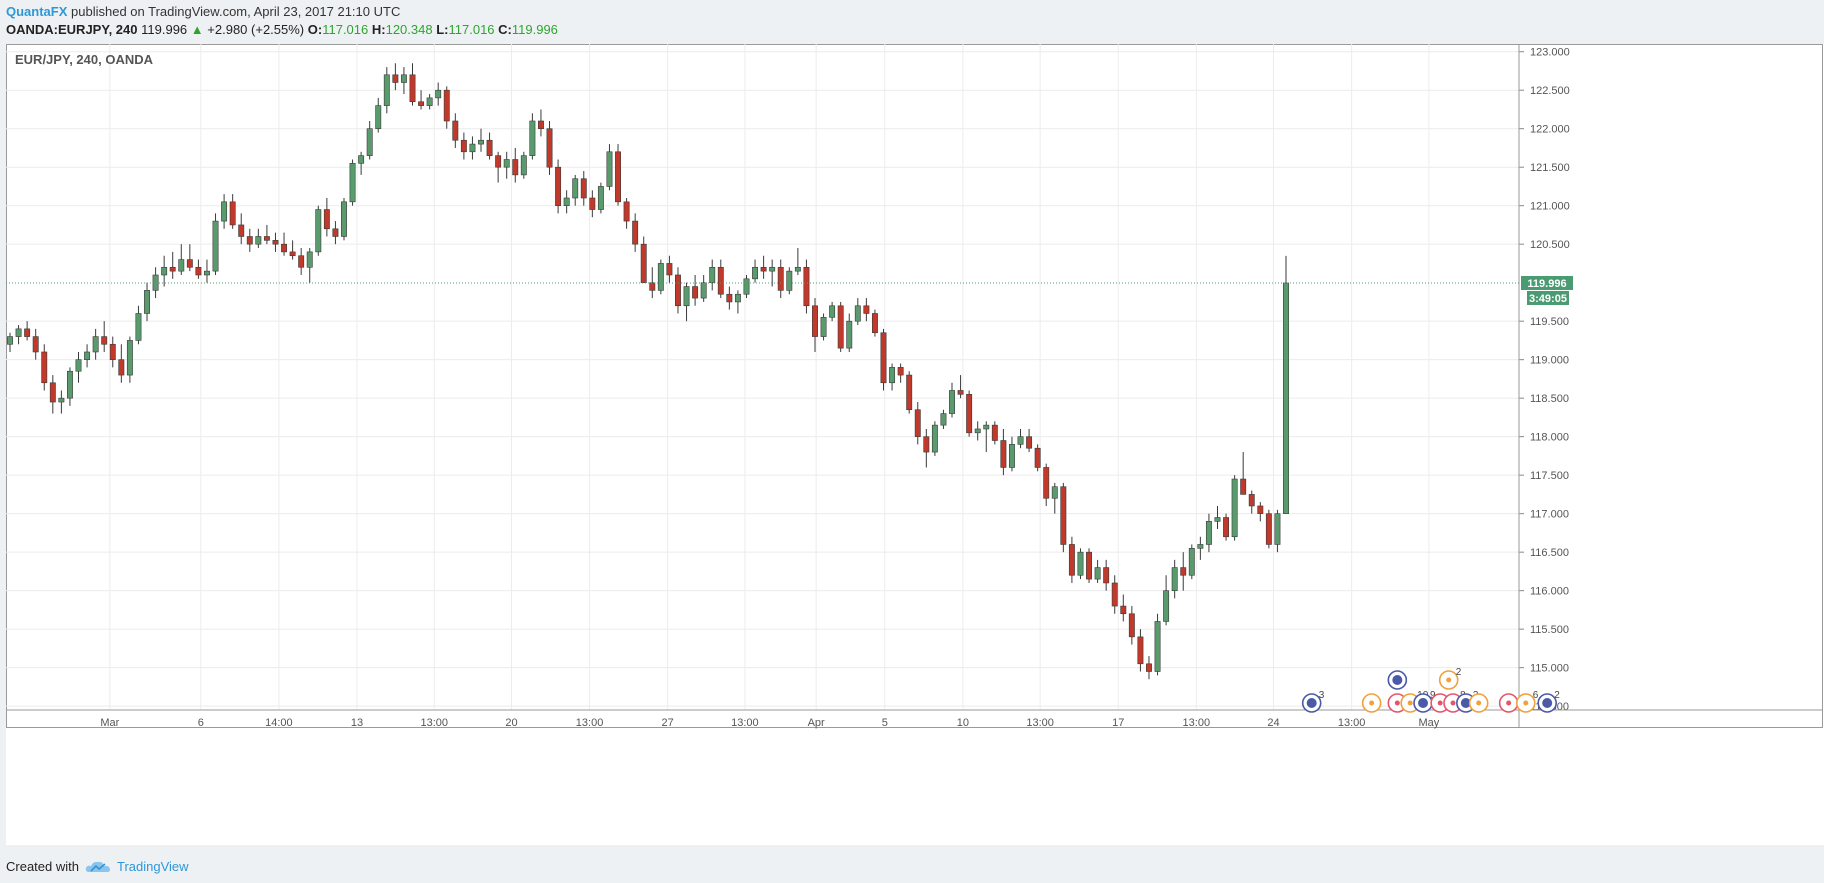 Image resolution: width=1824 pixels, height=883 pixels. What do you see at coordinates (668, 723) in the screenshot?
I see `x-tick-label: 27` at bounding box center [668, 723].